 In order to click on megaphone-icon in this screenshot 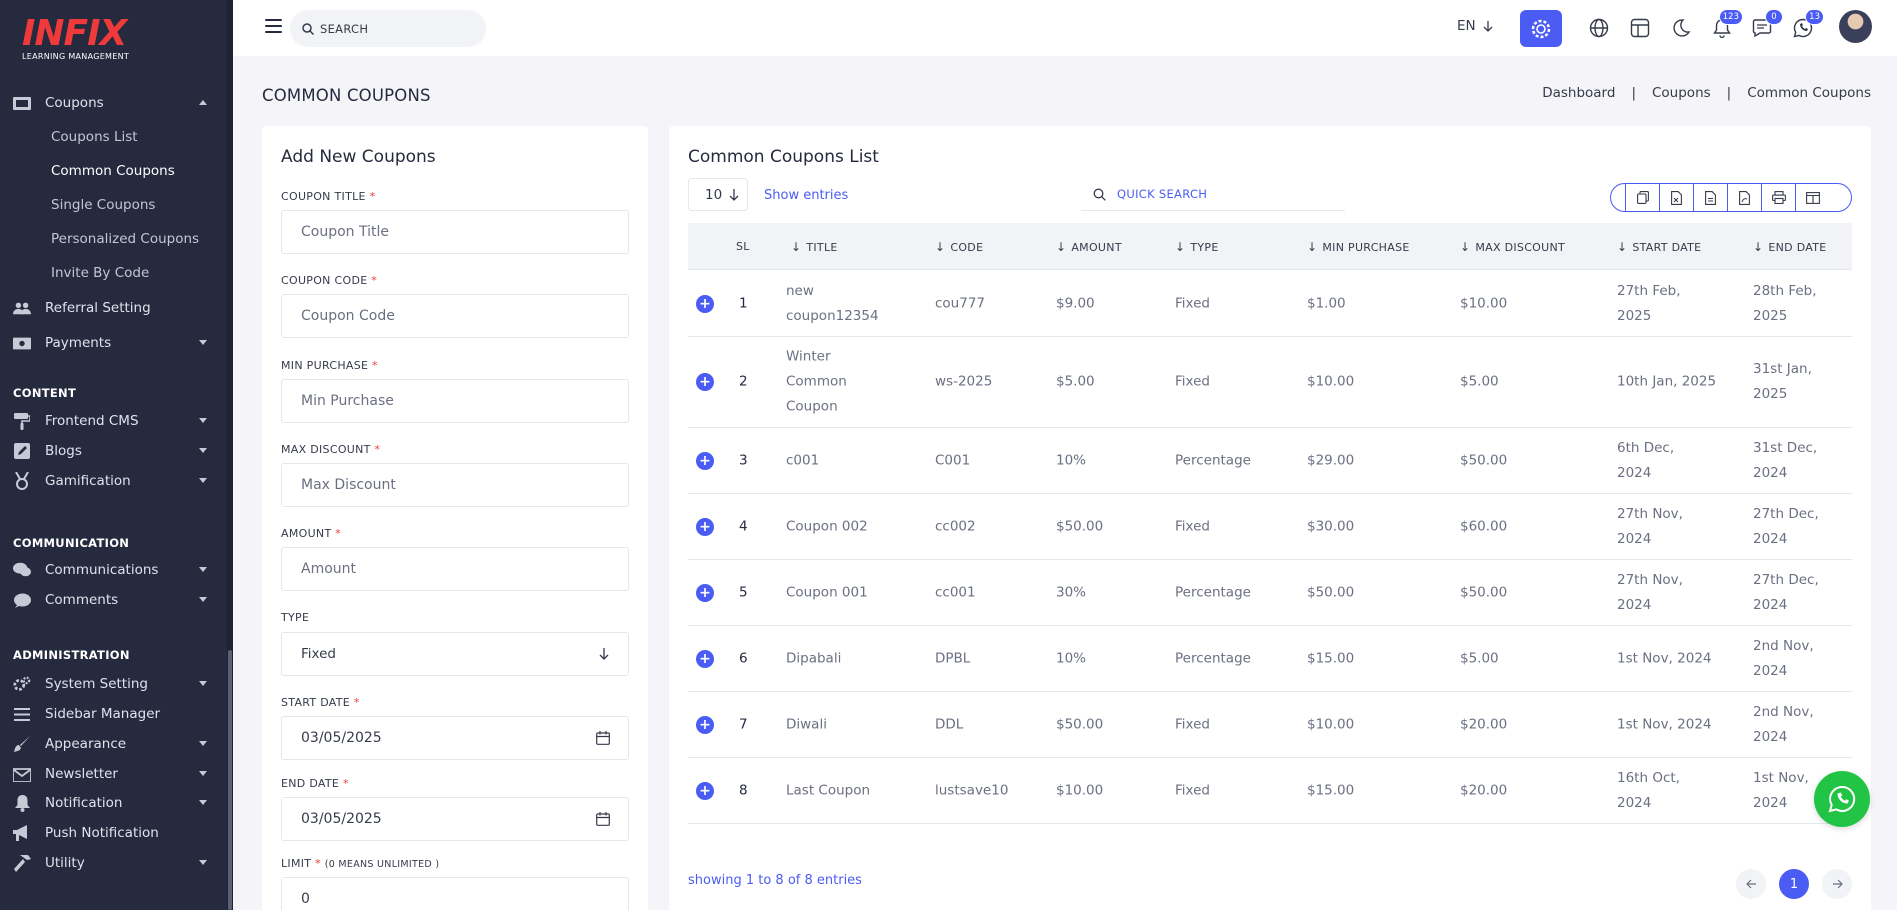, I will do `click(22, 833)`.